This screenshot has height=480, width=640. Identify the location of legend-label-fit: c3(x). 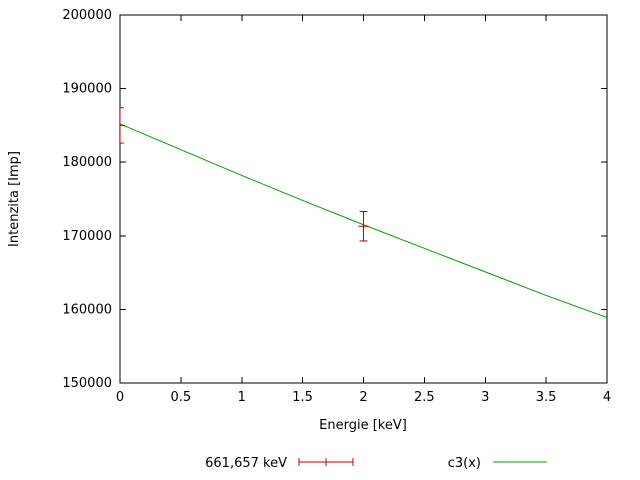
(464, 463).